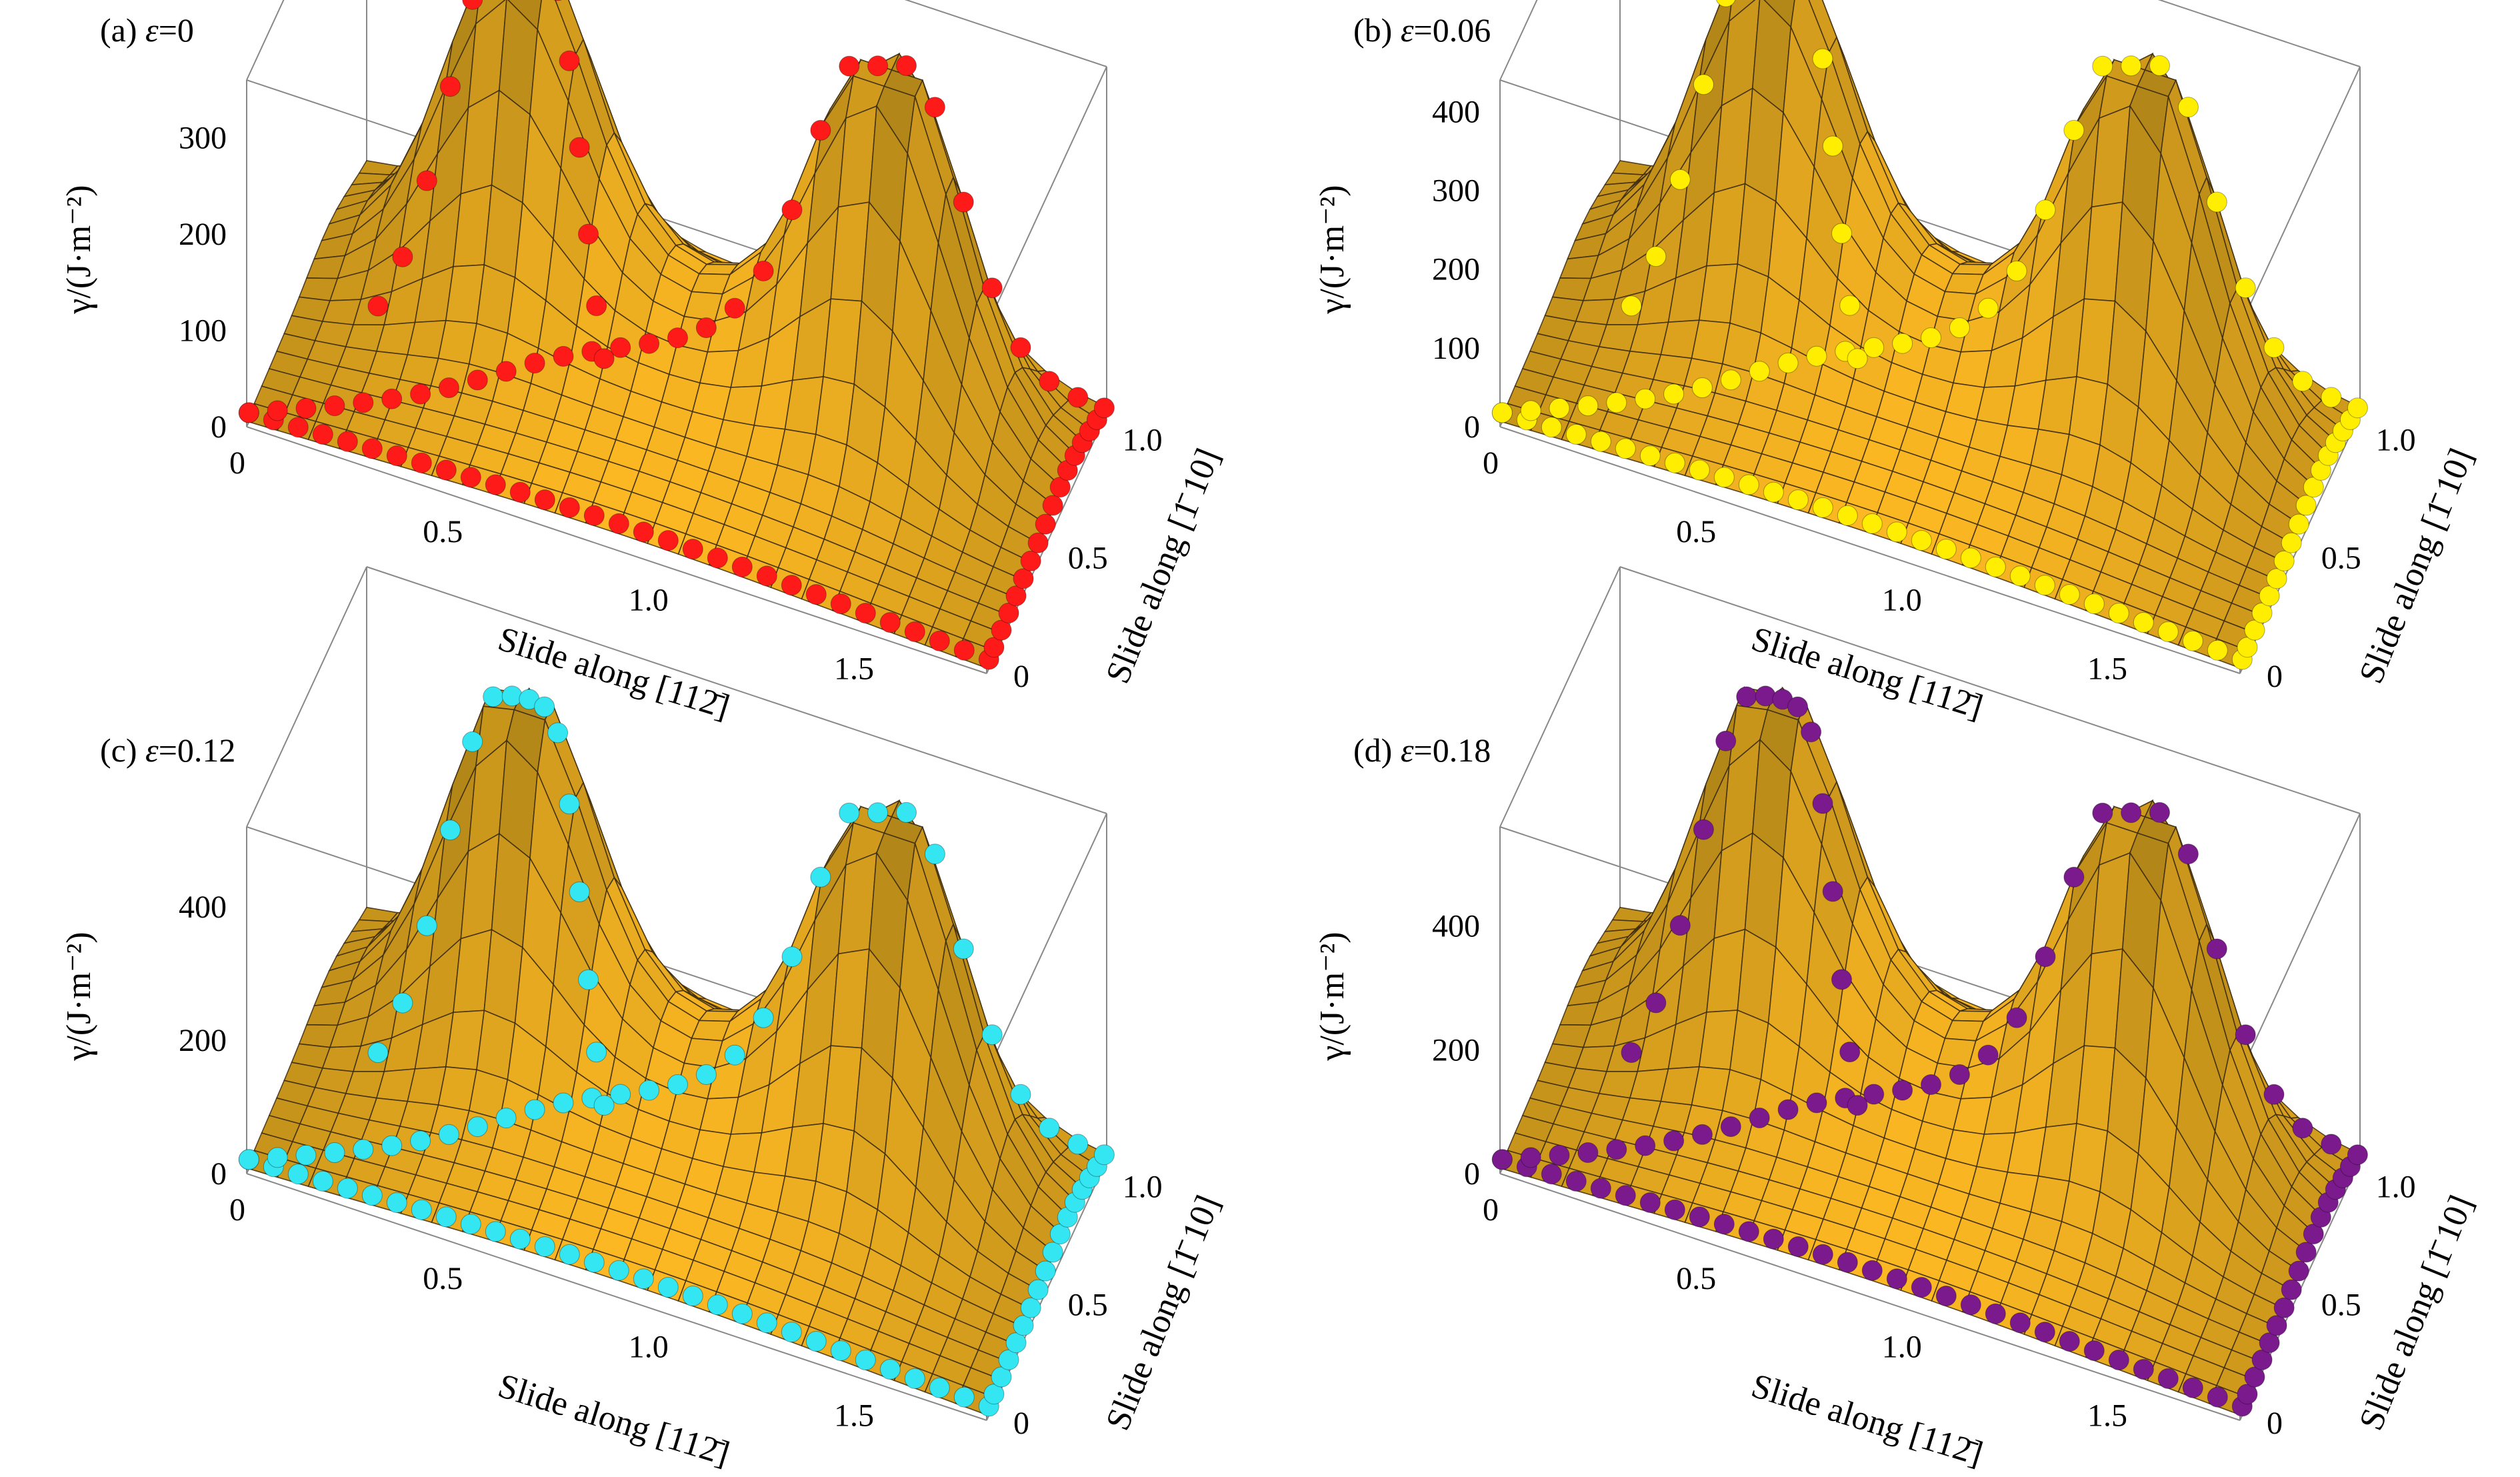 This screenshot has height=1477, width=2520. I want to click on y-tick-label: 0.5, so click(2341, 558).